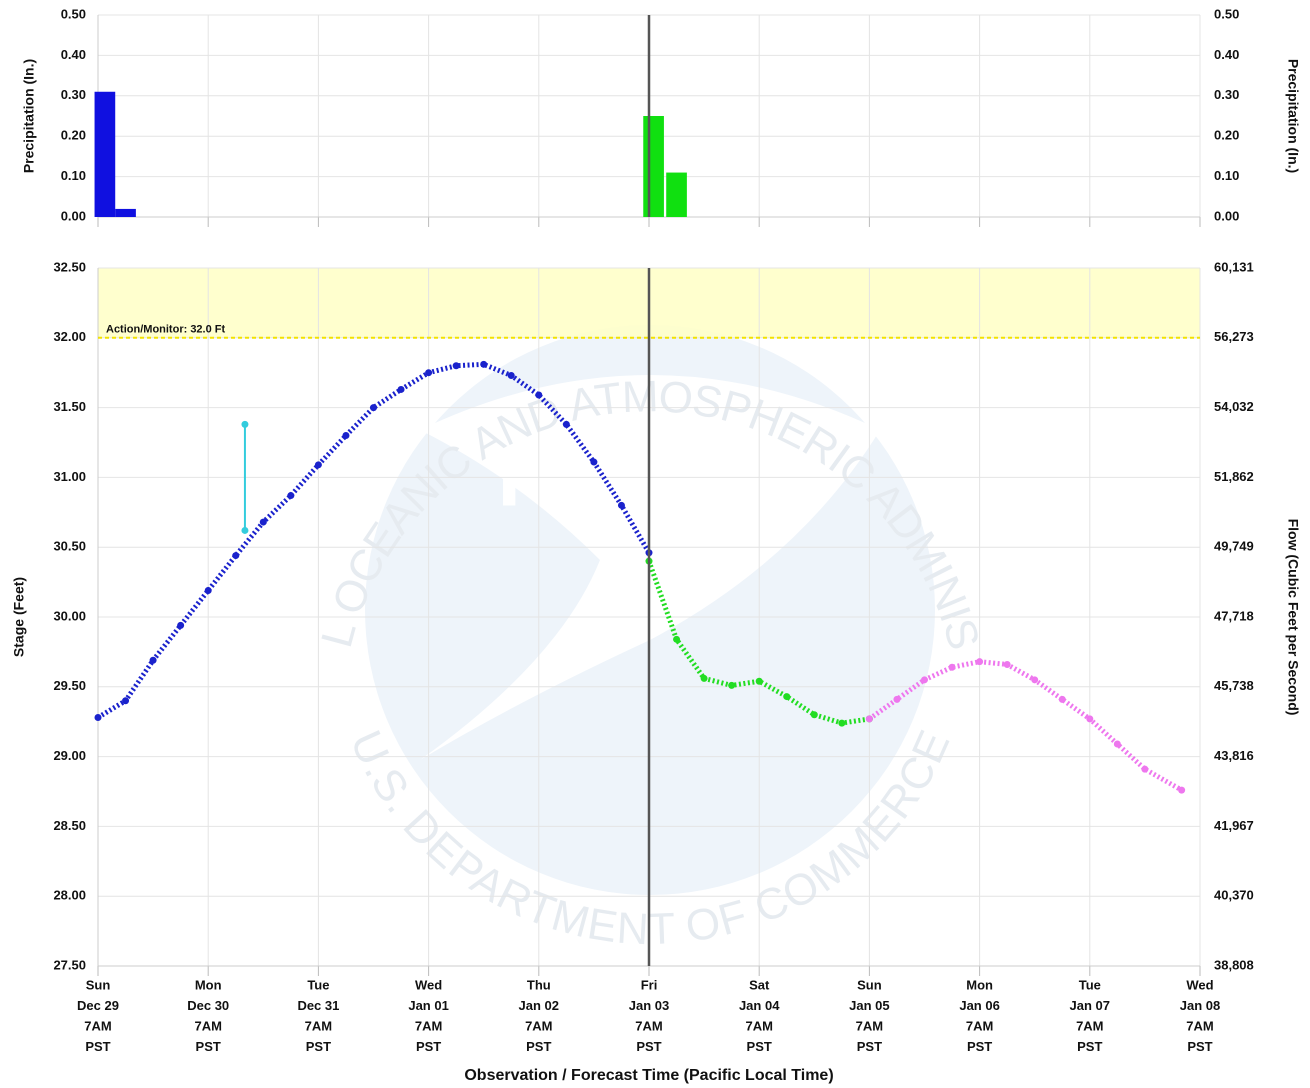  I want to click on y-tick-label: 32.00, so click(69, 336).